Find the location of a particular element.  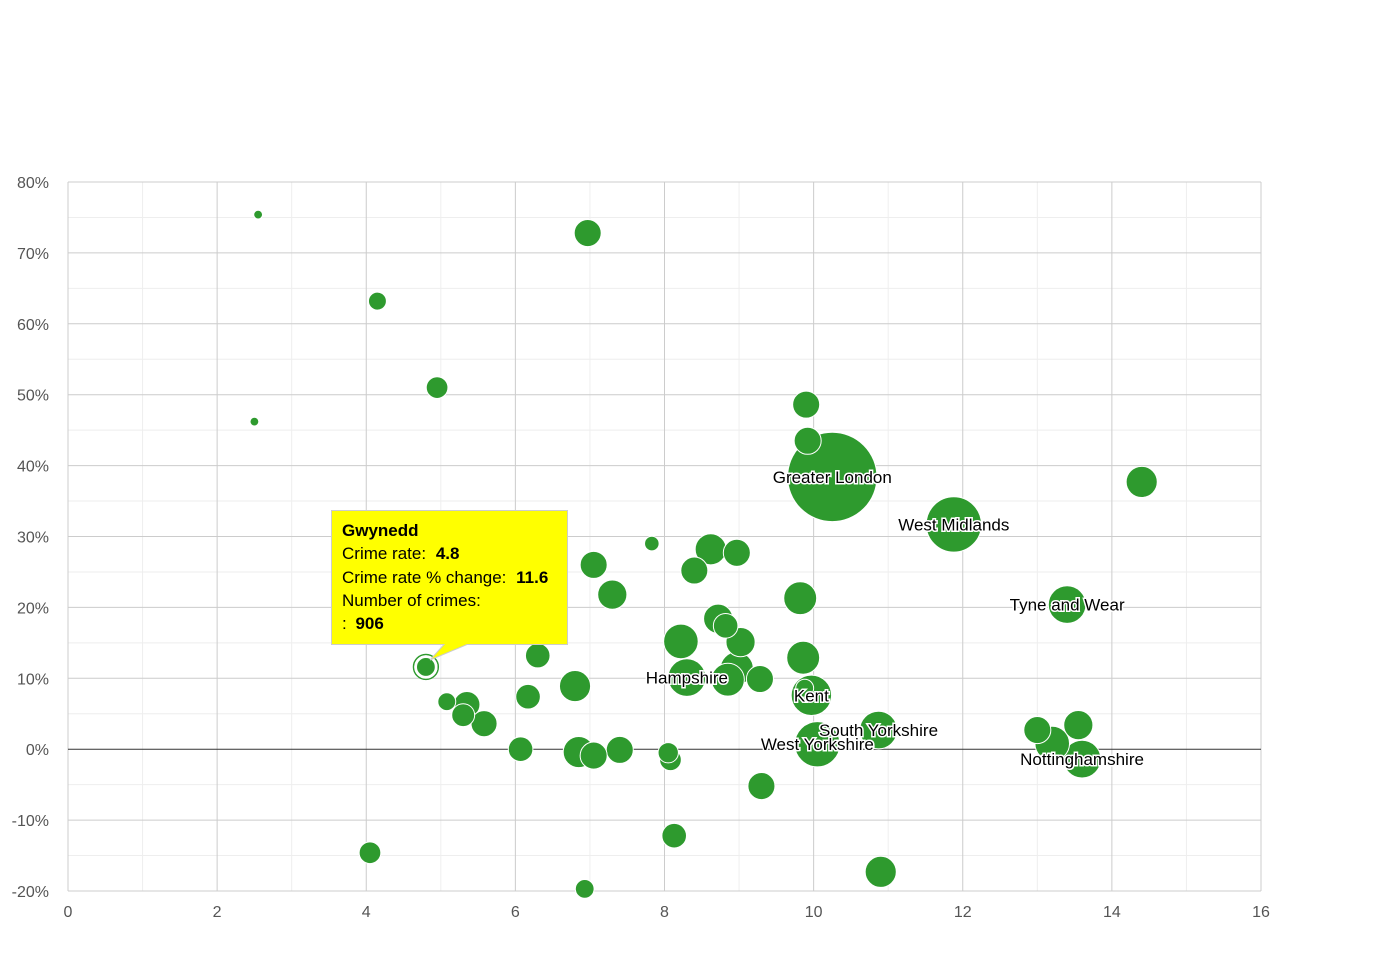

y-tick-label: 50% is located at coordinates (33, 396).